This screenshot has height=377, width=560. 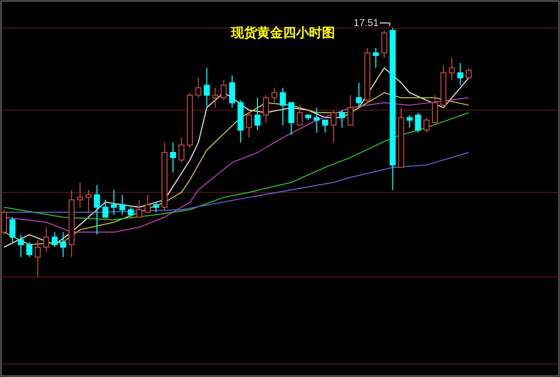 I want to click on annotation: 17.51, so click(x=367, y=23).